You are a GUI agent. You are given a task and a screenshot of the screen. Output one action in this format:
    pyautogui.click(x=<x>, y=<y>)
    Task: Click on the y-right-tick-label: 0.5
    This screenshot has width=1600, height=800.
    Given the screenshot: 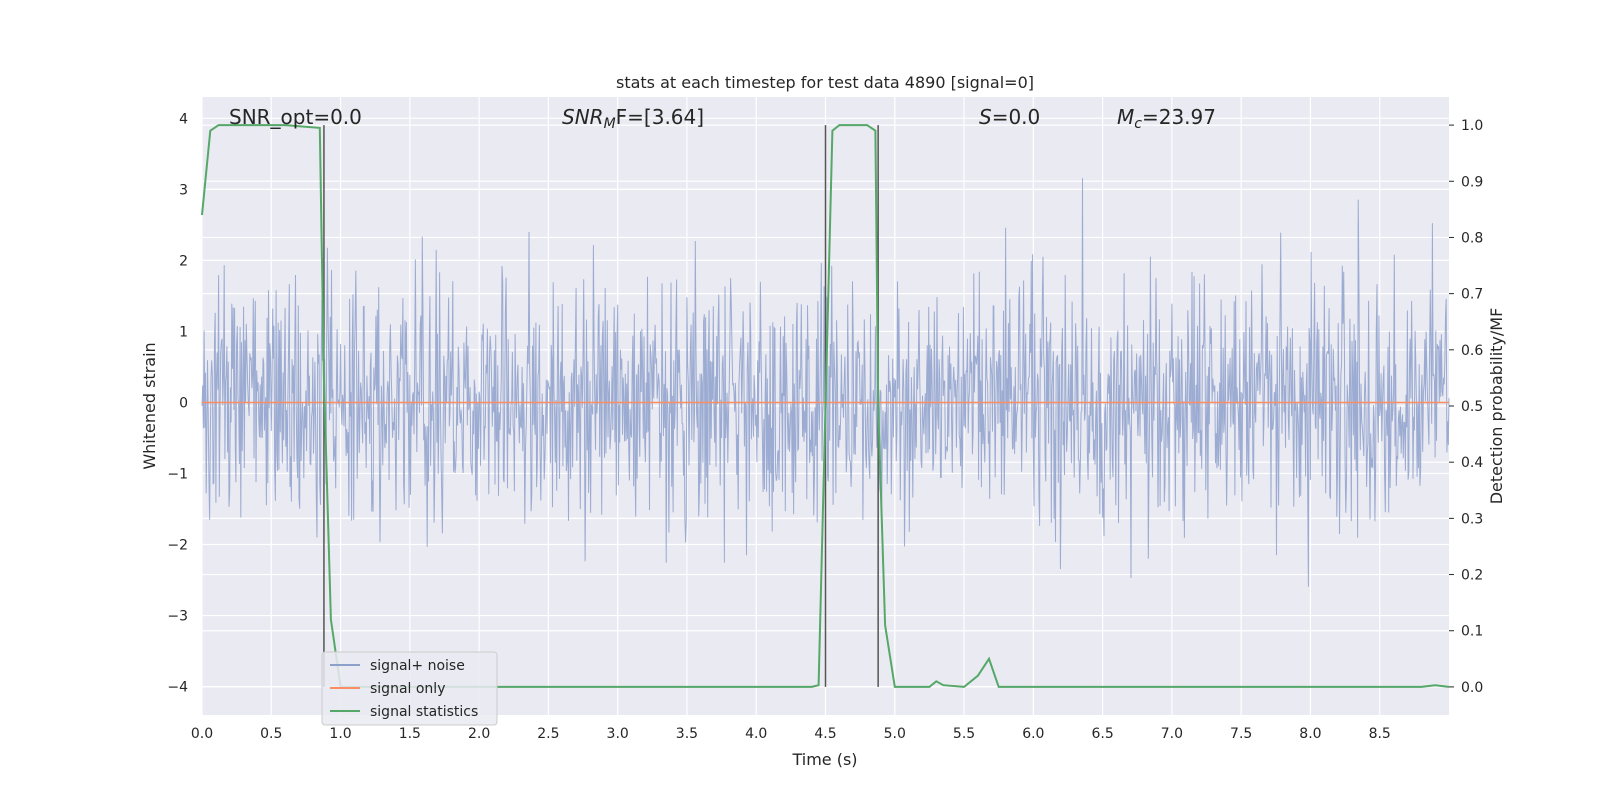 What is the action you would take?
    pyautogui.click(x=1472, y=407)
    